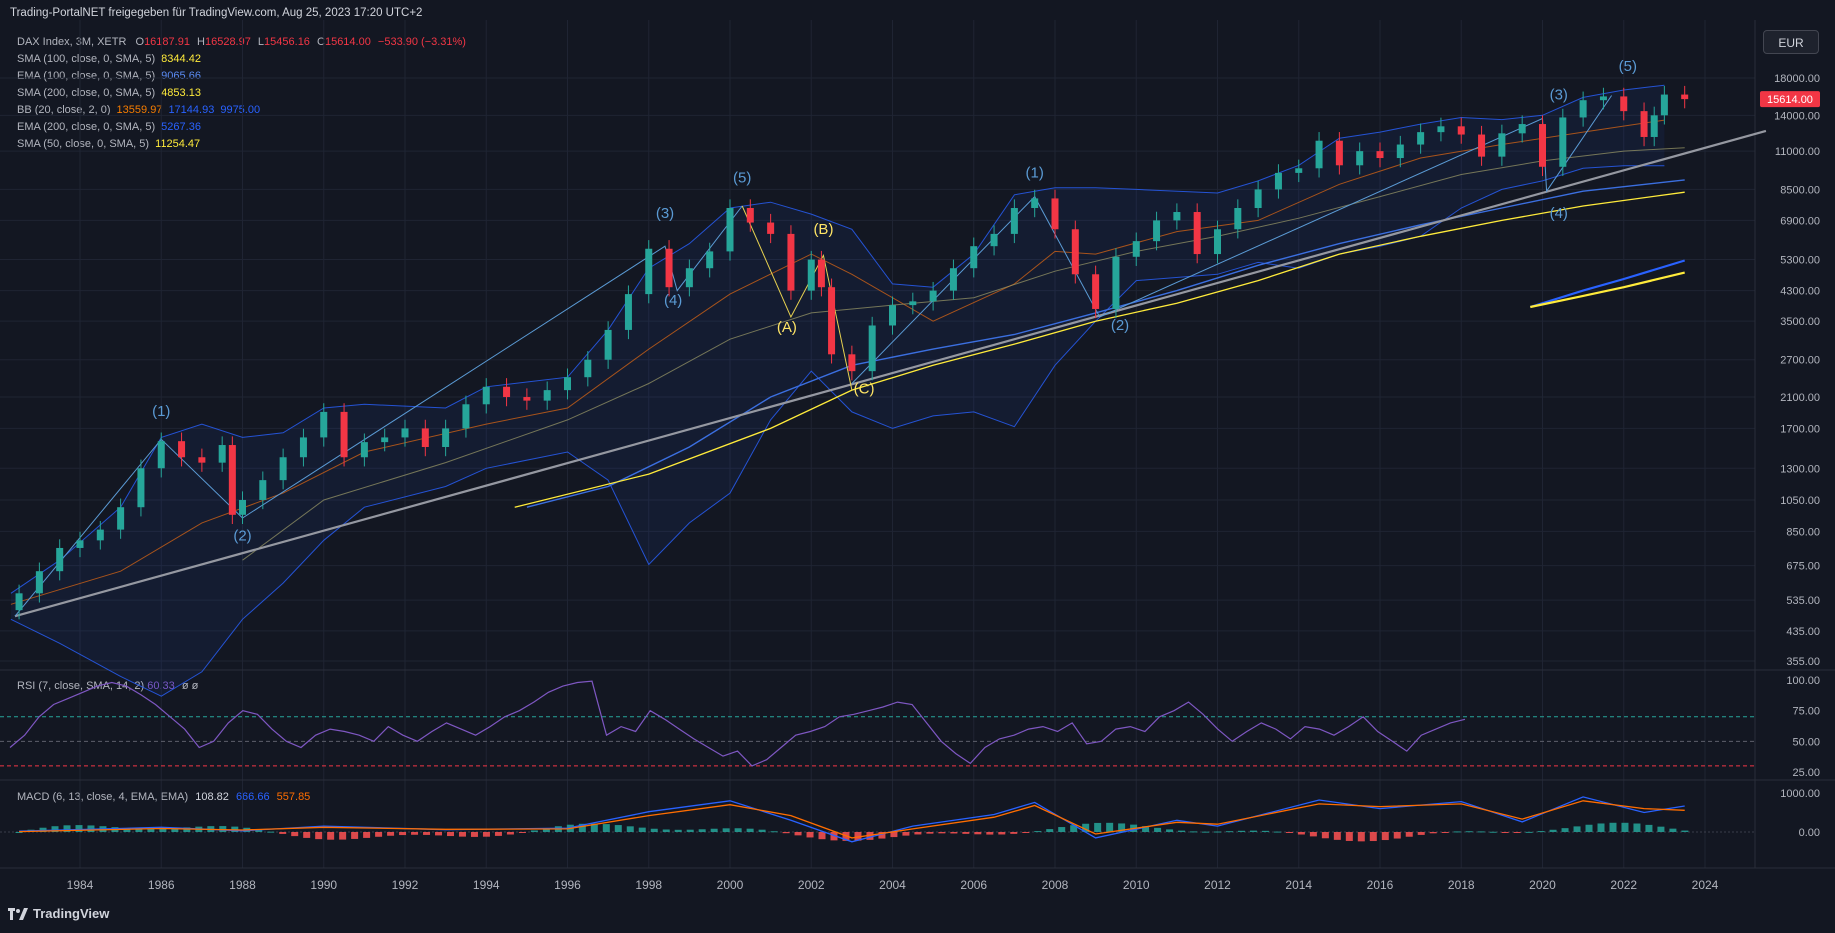 The width and height of the screenshot is (1835, 933). Describe the element at coordinates (1800, 322) in the screenshot. I see `price-tick-label: 3500.00` at that location.